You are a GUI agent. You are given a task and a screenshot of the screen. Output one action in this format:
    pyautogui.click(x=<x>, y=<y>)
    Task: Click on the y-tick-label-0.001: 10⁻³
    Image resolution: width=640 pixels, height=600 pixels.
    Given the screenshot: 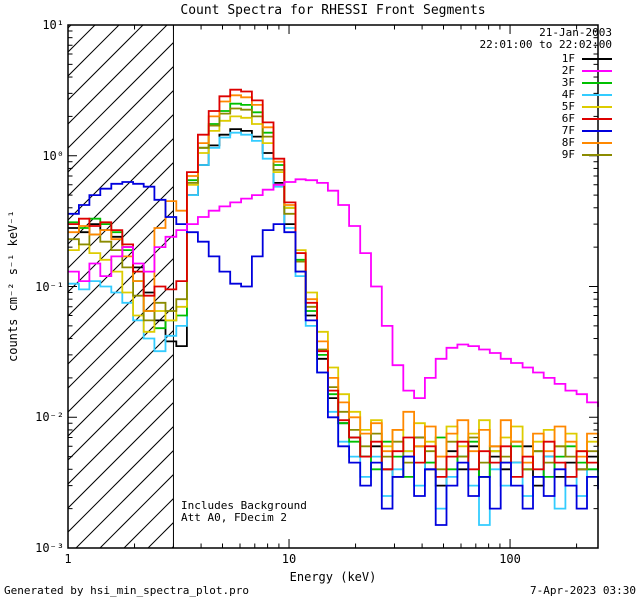 What is the action you would take?
    pyautogui.click(x=49, y=548)
    